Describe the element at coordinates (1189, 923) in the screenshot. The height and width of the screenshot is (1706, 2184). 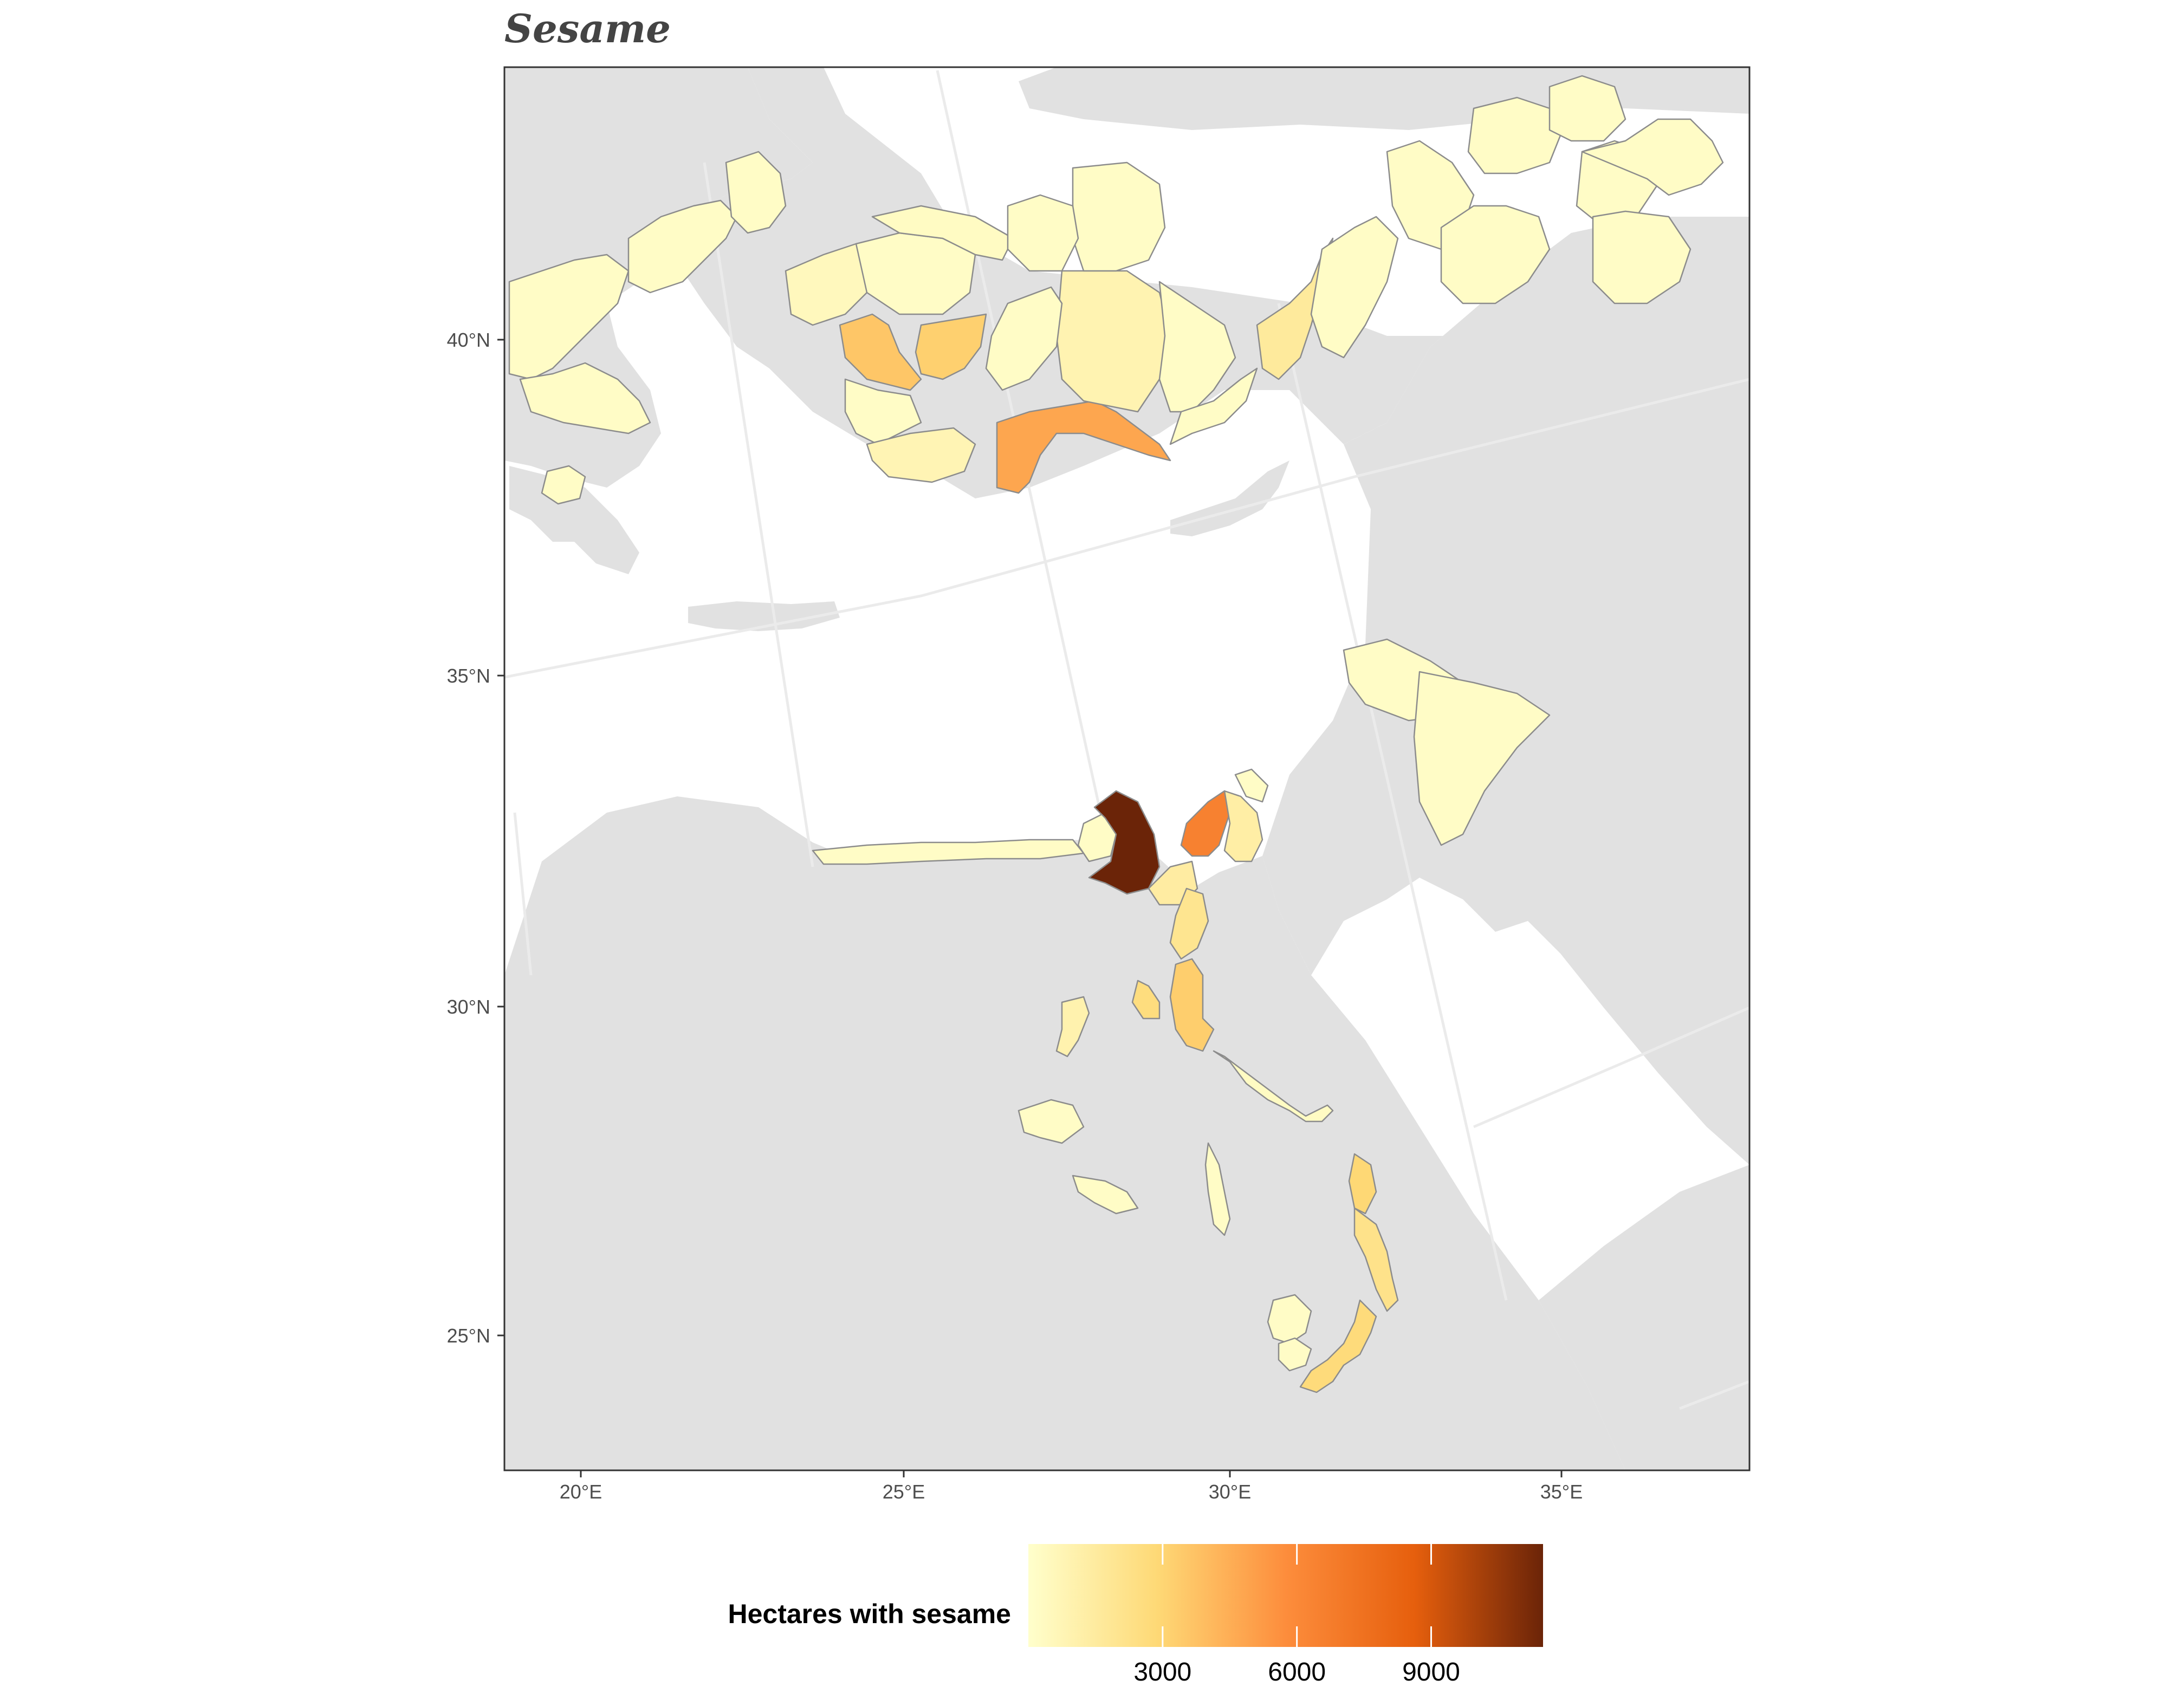
I see `region-beni-suef` at that location.